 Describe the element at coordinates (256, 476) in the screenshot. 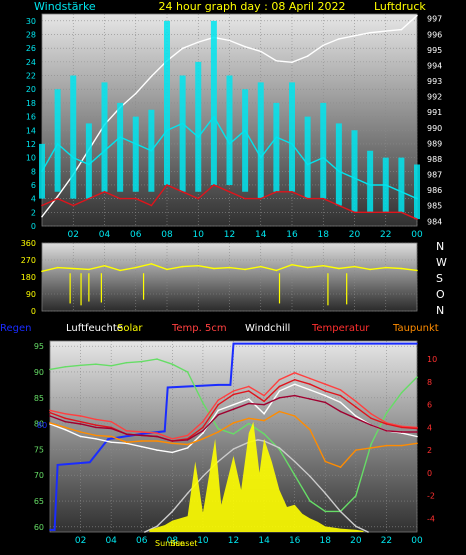

I see `series-solar-area` at that location.